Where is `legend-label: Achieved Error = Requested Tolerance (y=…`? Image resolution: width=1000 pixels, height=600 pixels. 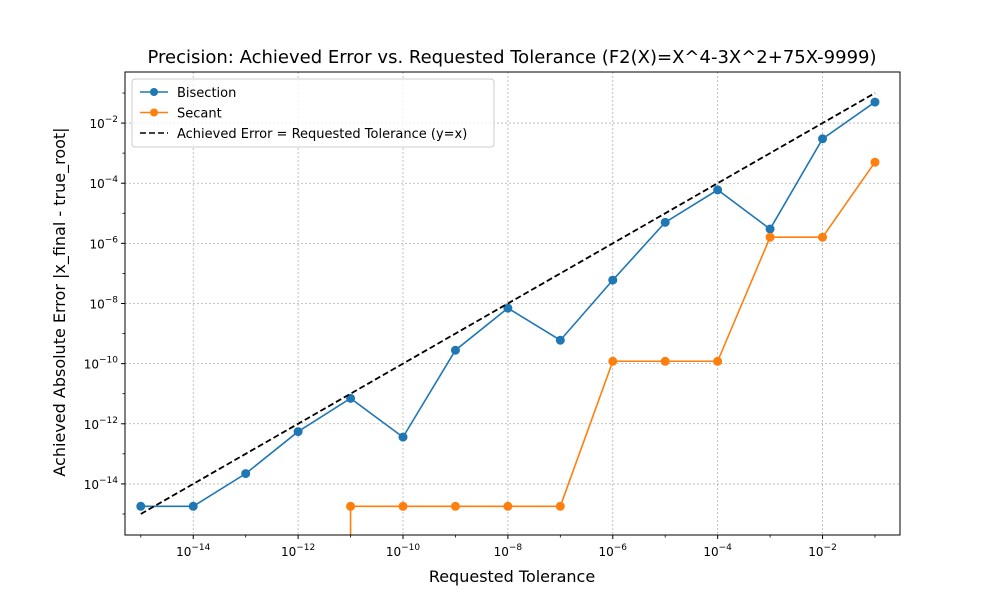
legend-label: Achieved Error = Requested Tolerance (y=… is located at coordinates (322, 134).